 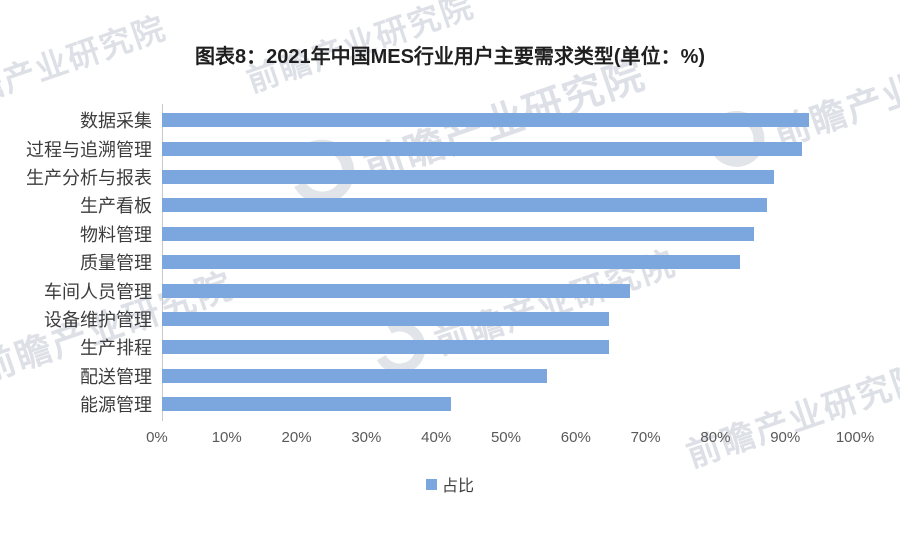 I want to click on category-label: 数据采集, so click(x=116, y=121).